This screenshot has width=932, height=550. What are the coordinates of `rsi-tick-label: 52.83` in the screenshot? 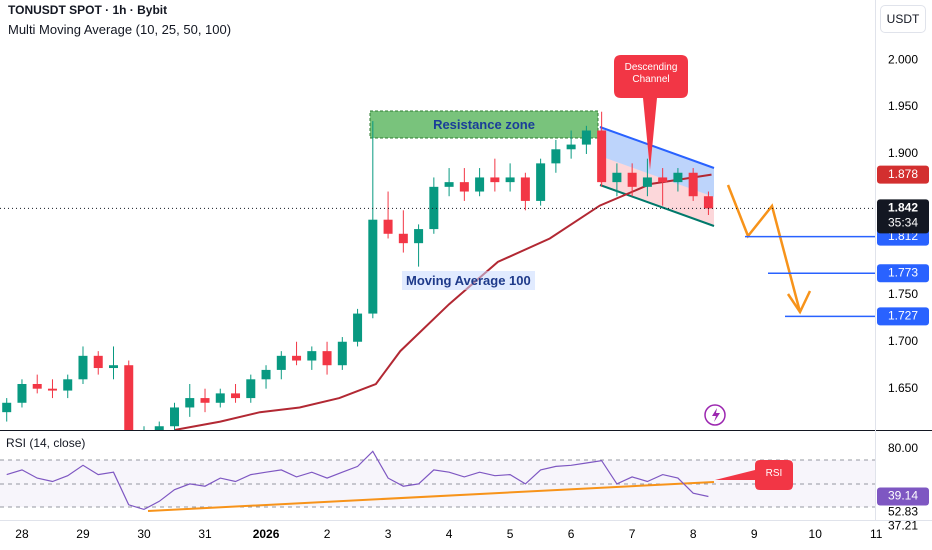 It's located at (903, 512).